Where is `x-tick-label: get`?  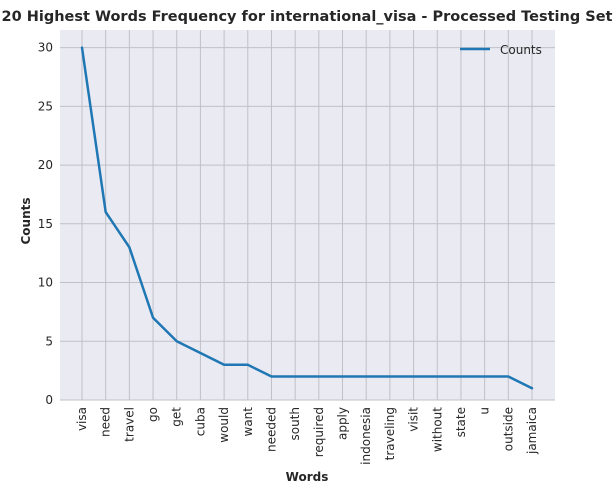 x-tick-label: get is located at coordinates (177, 417).